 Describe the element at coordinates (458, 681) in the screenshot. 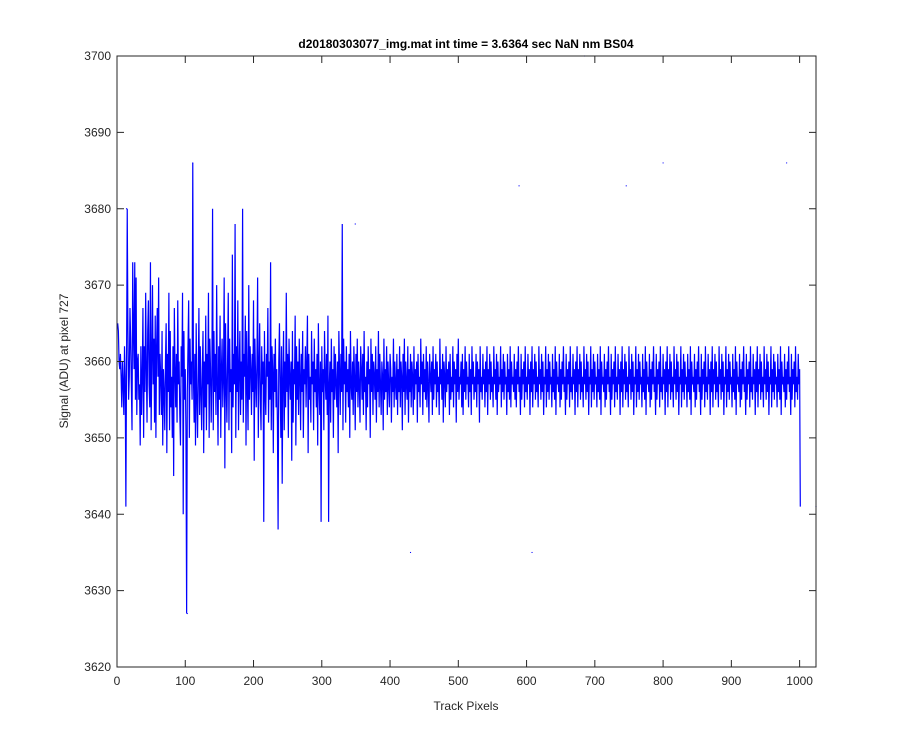

I see `x-tick-label: 500` at that location.